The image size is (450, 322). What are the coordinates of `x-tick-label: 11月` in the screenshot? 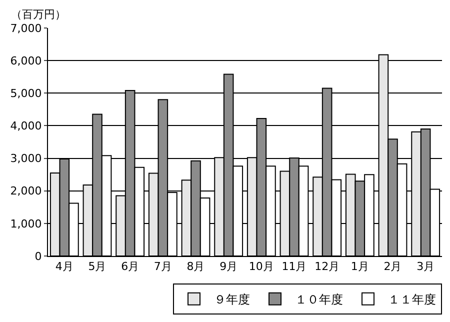 It's located at (294, 267).